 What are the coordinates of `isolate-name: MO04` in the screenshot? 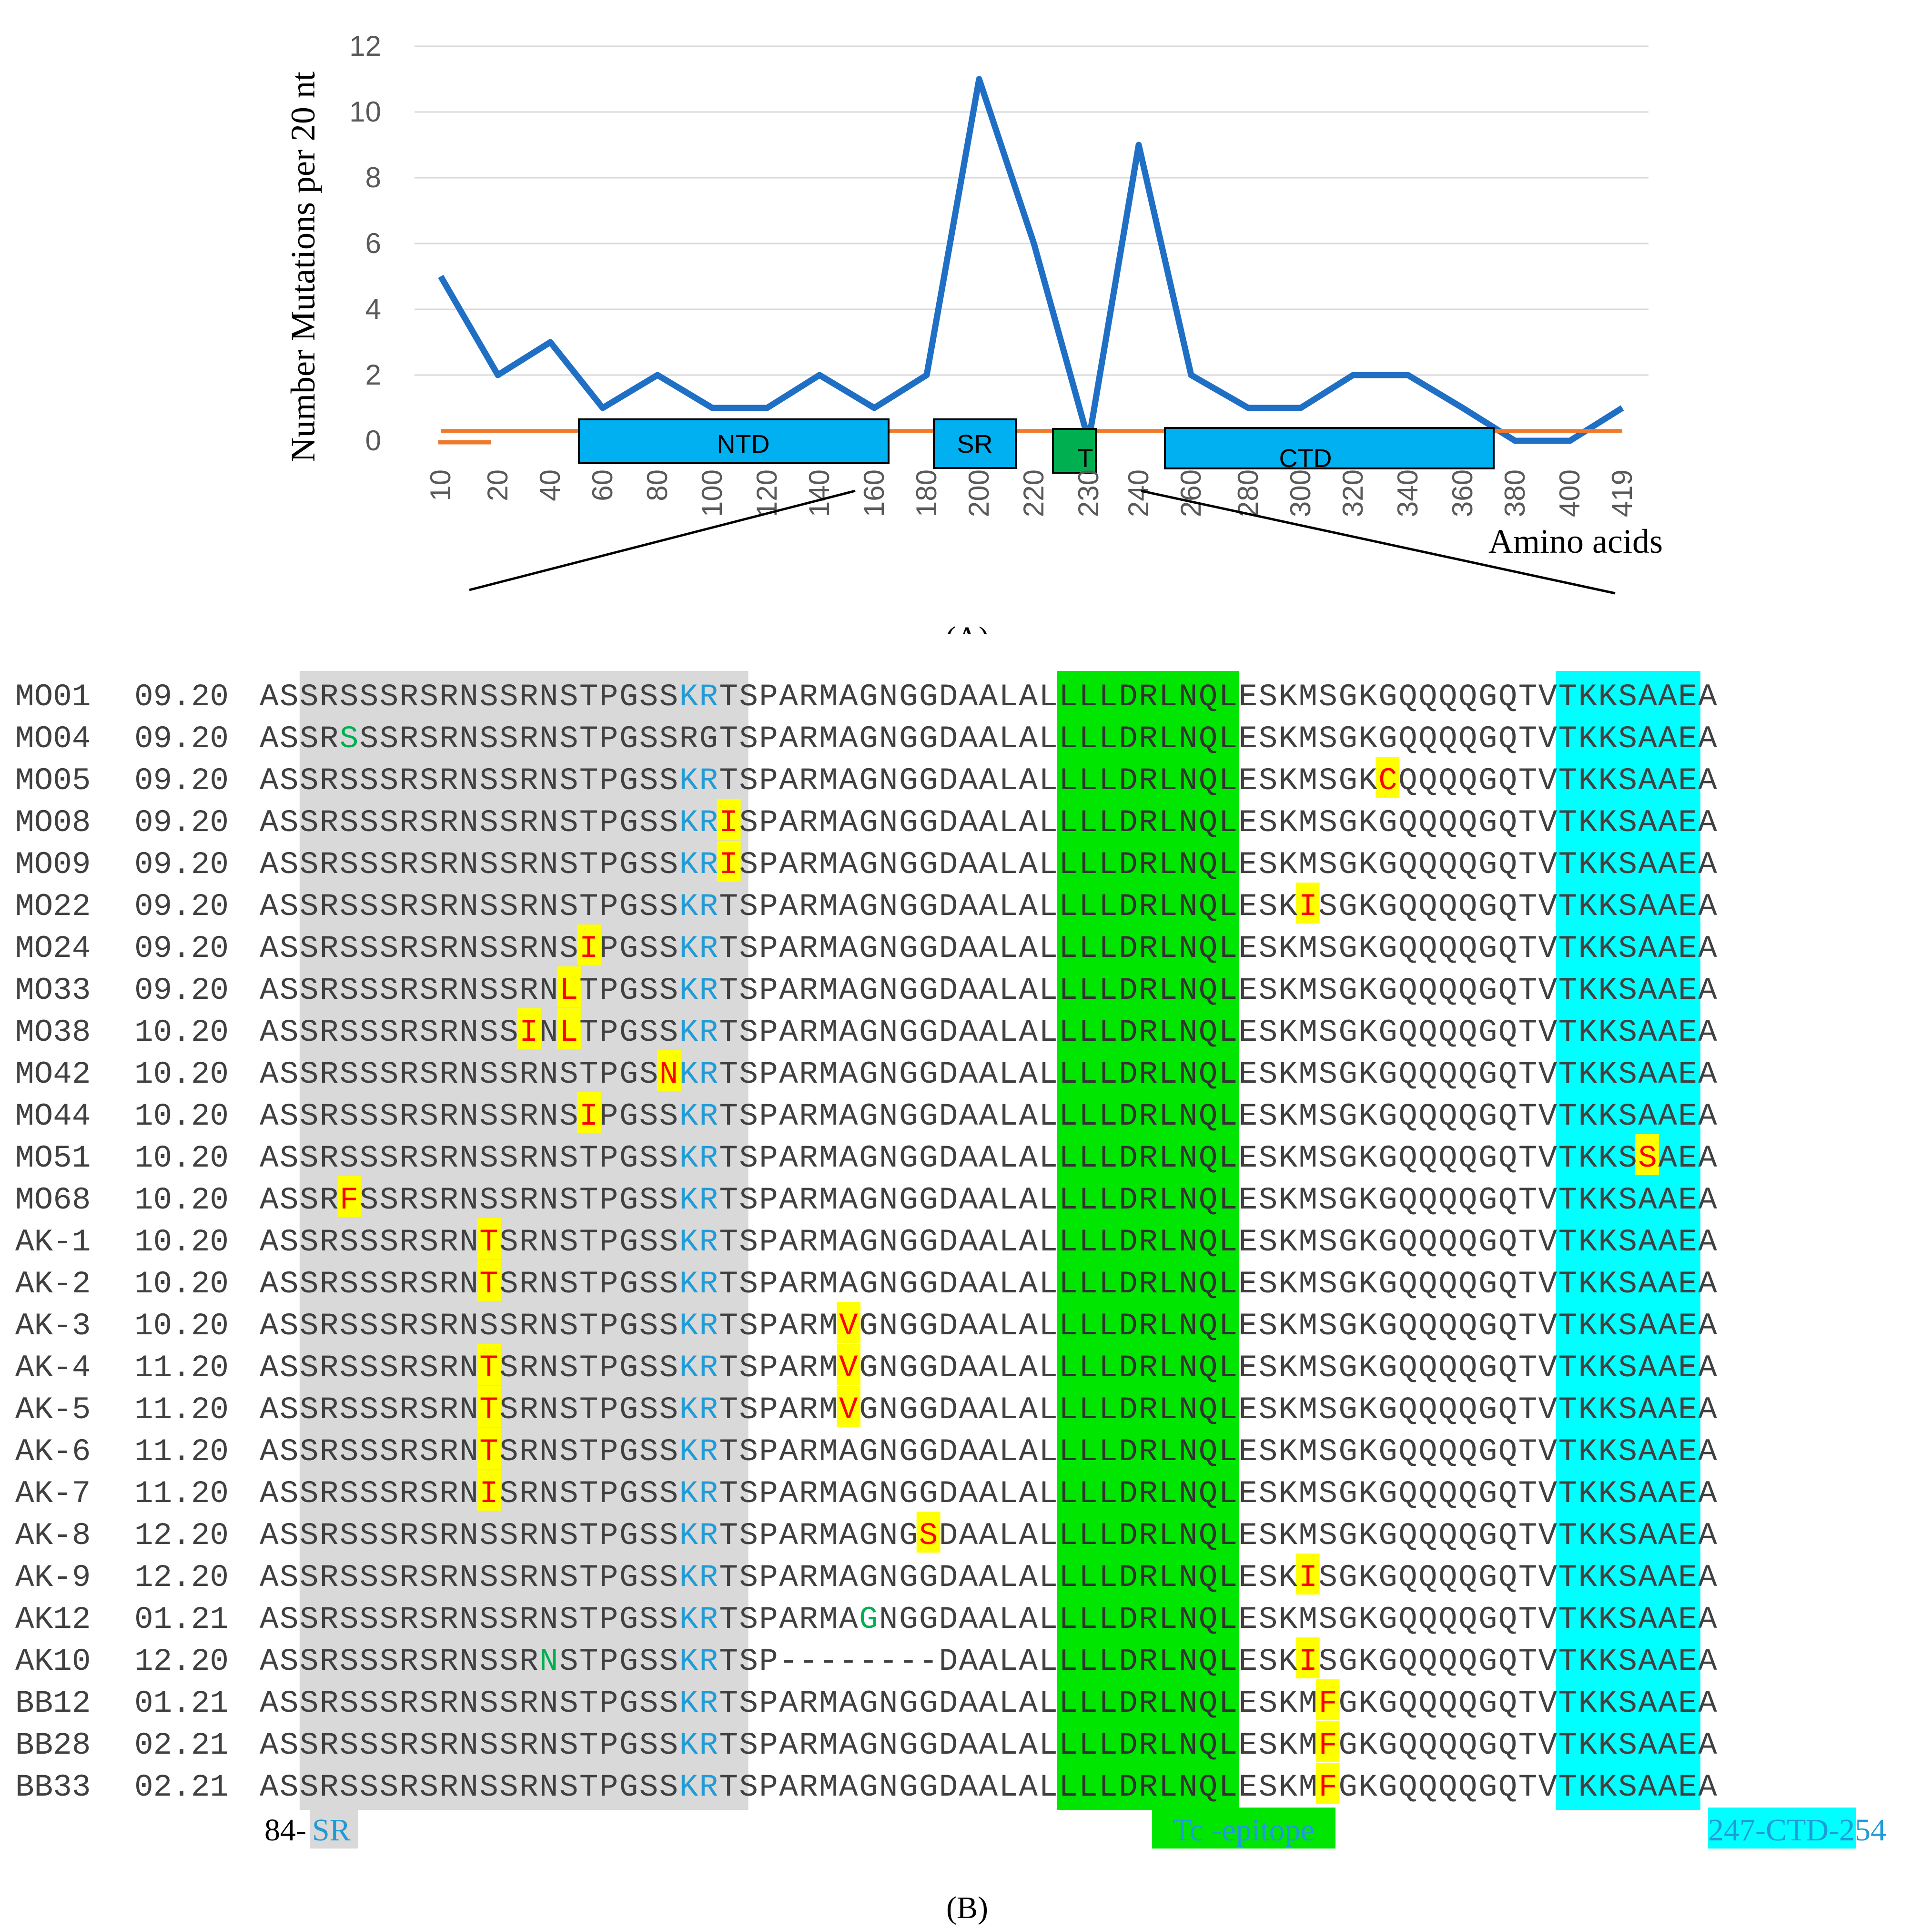 It's located at (53, 739).